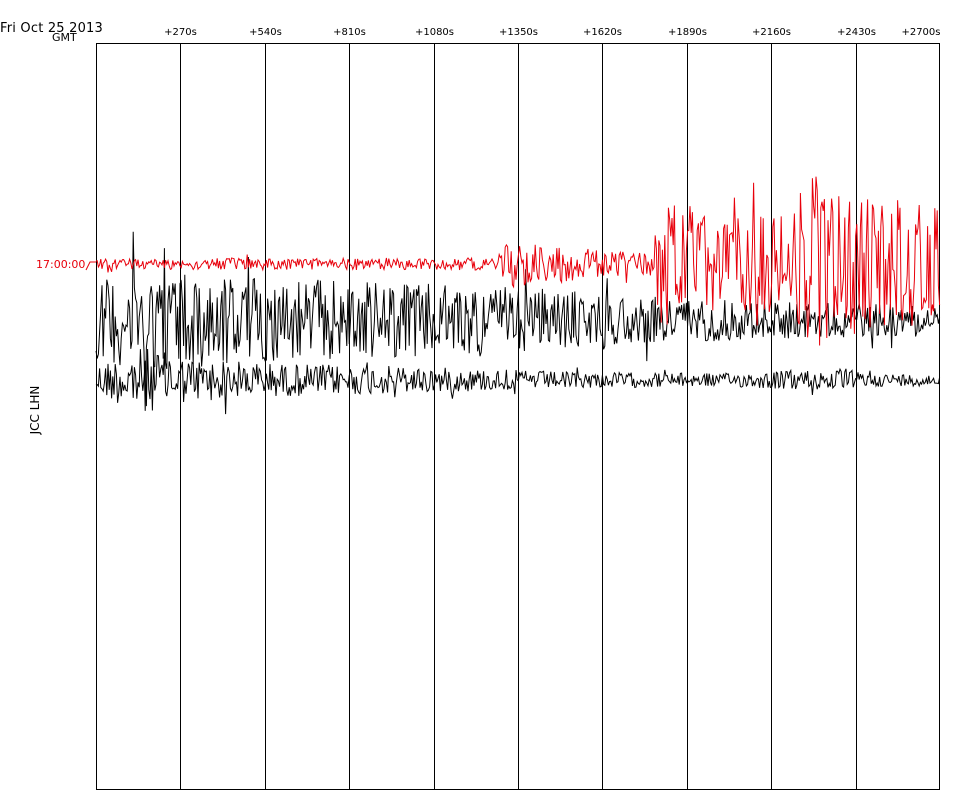  Describe the element at coordinates (90, 266) in the screenshot. I see `trace-marker-icon` at that location.